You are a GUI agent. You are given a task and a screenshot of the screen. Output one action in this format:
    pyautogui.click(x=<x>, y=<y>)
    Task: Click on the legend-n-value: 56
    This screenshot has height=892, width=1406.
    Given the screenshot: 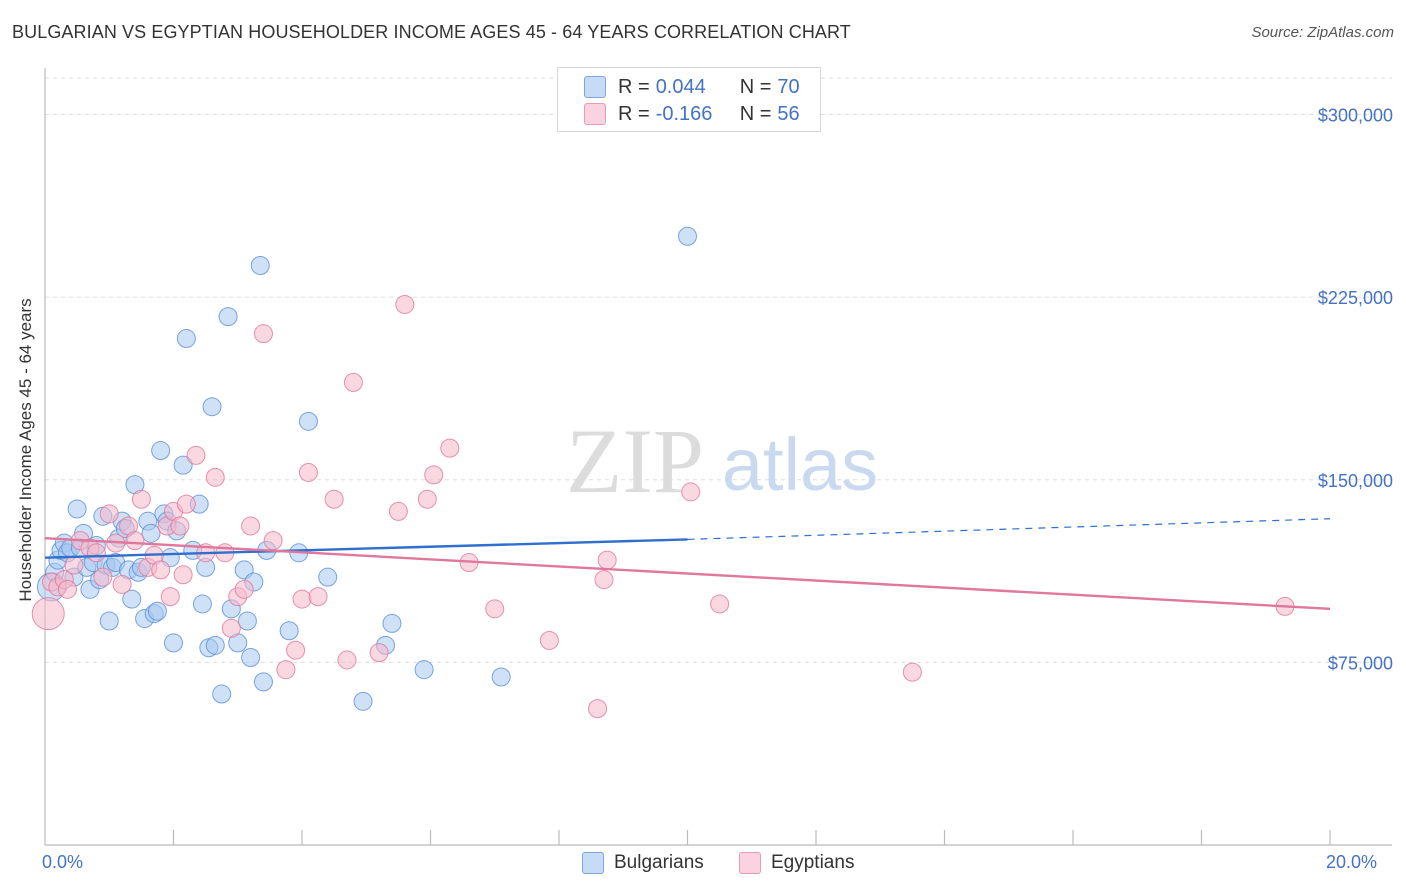 What is the action you would take?
    pyautogui.click(x=788, y=113)
    